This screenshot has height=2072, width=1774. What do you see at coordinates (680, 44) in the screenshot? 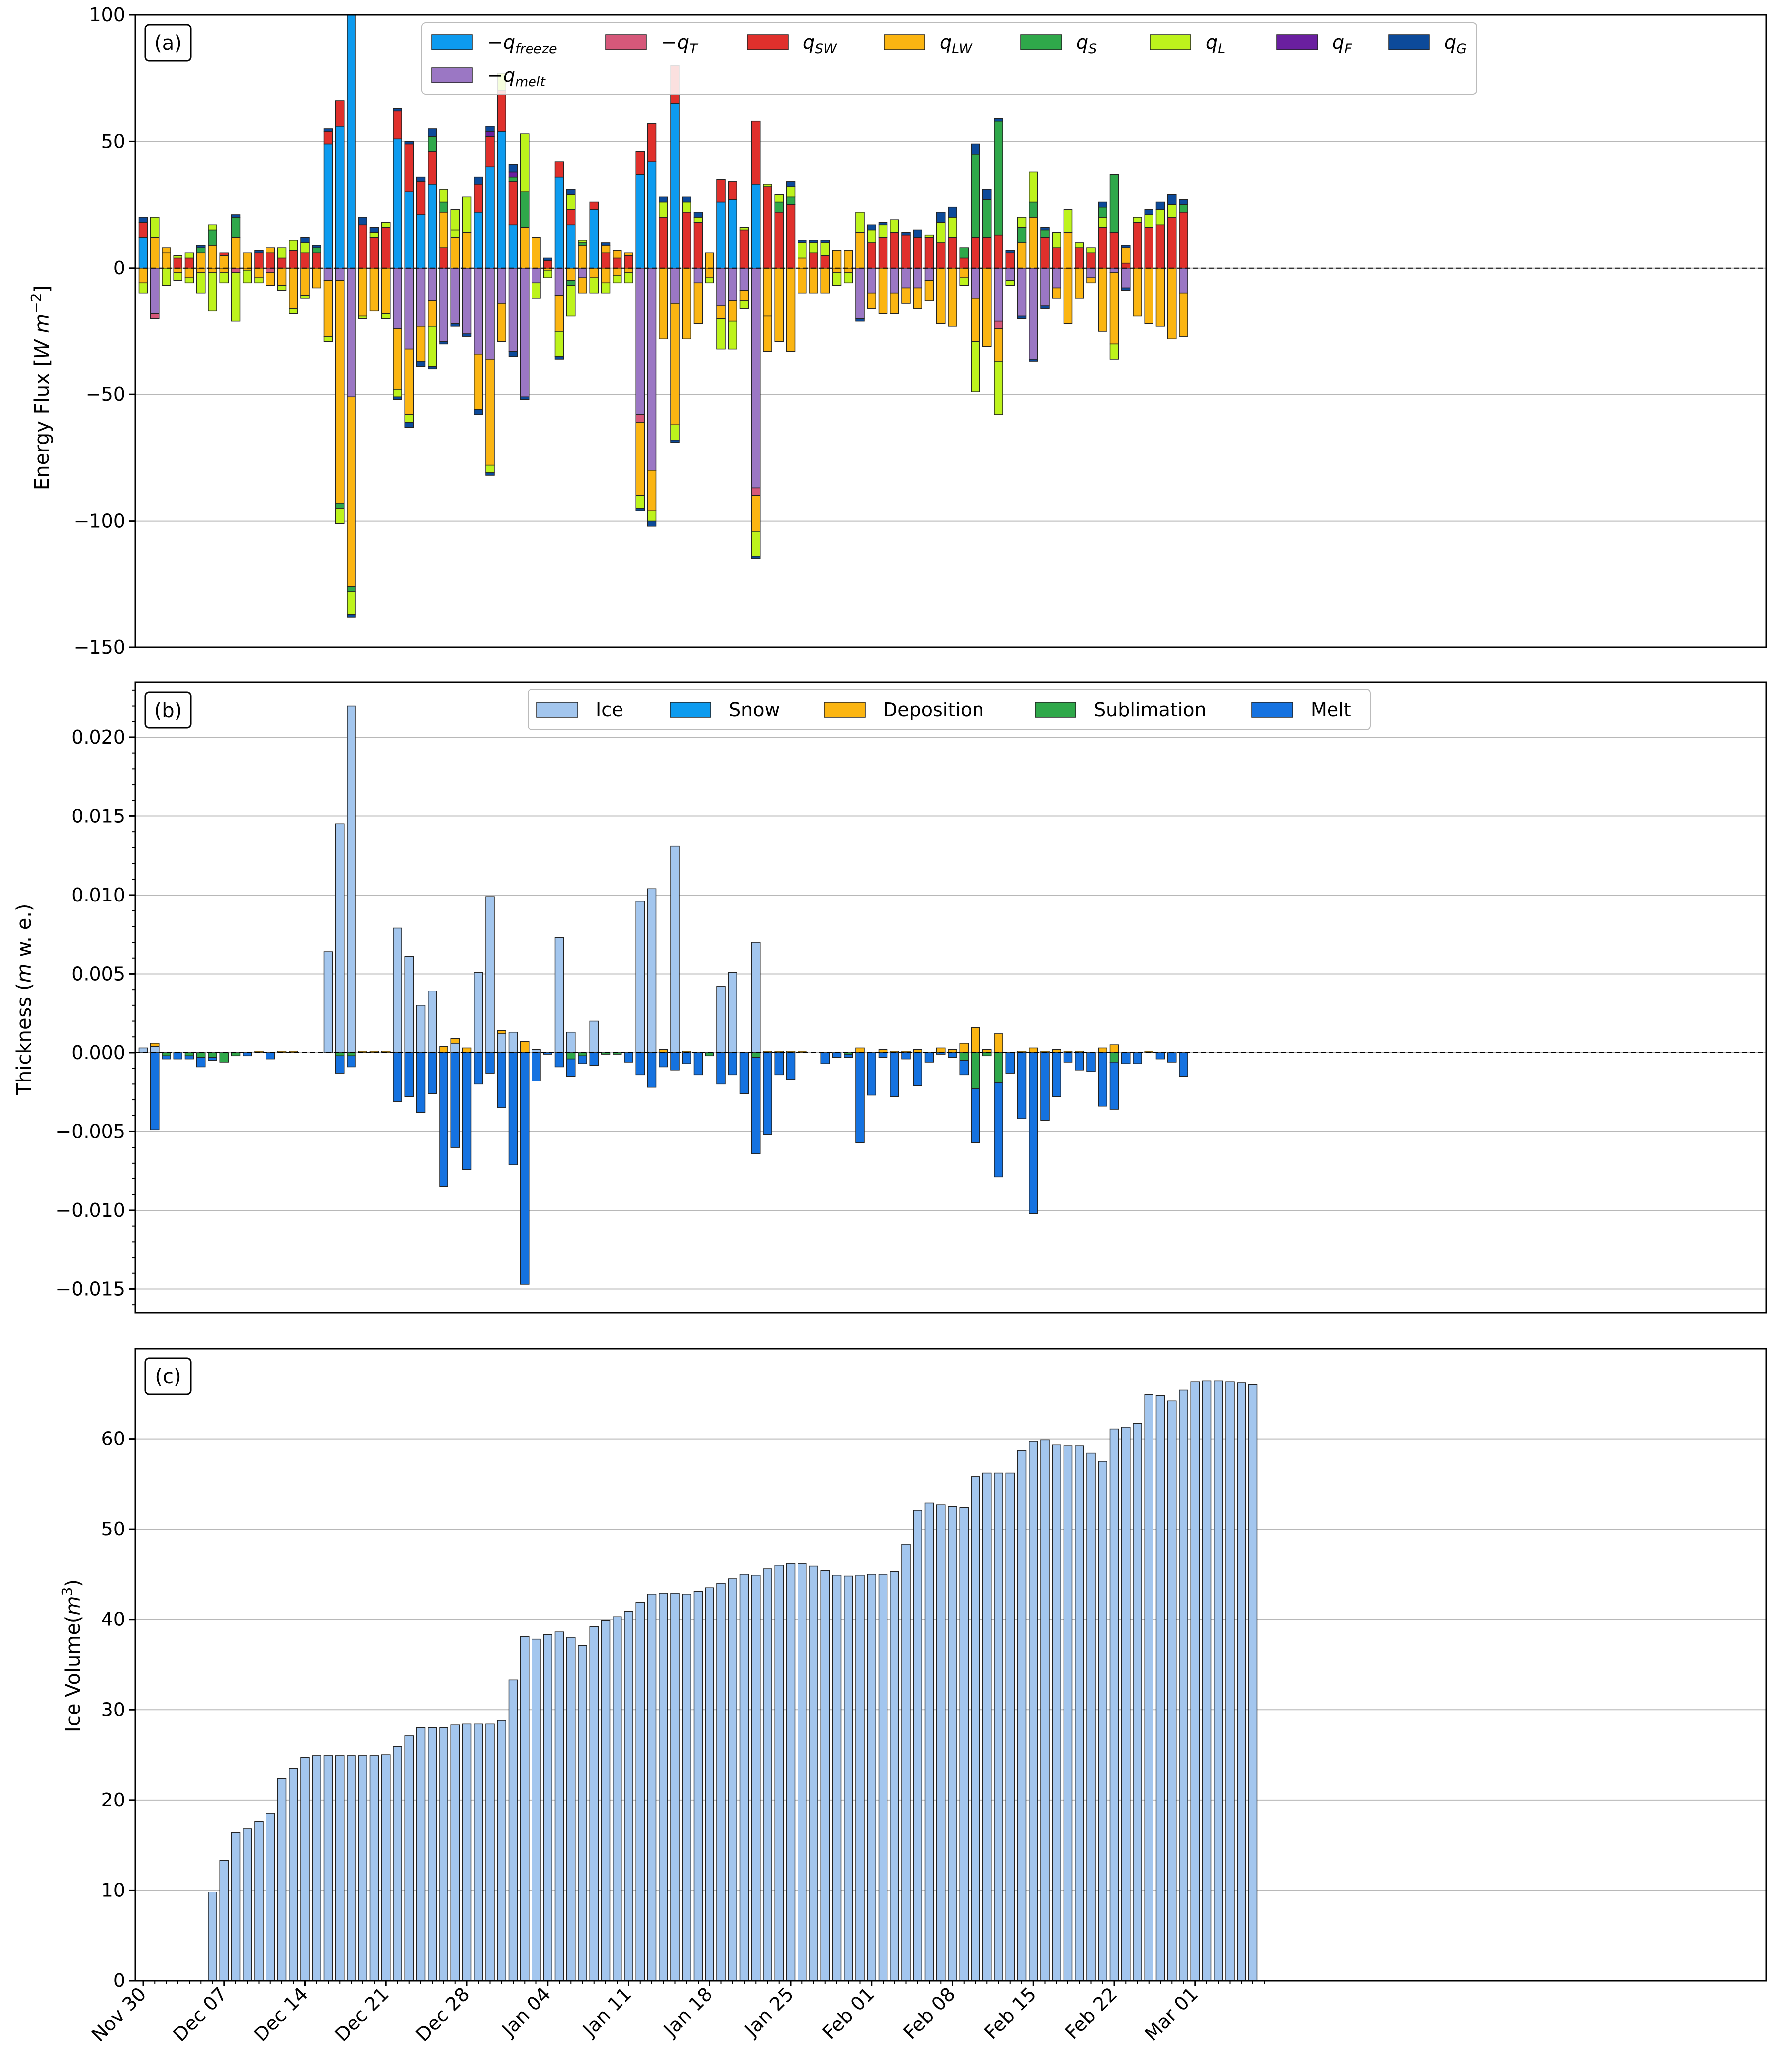
I see `legend-label: −qT` at bounding box center [680, 44].